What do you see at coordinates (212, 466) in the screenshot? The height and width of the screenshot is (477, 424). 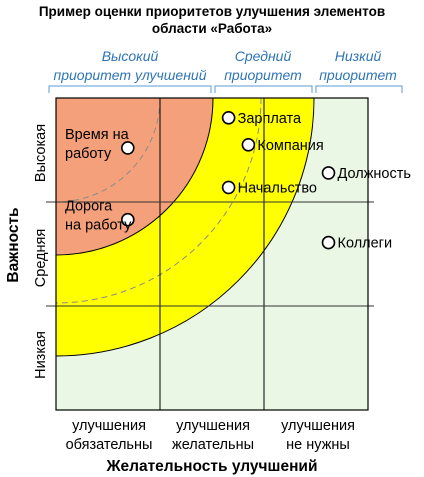 I see `x-axis-title: Желательность улучшений` at bounding box center [212, 466].